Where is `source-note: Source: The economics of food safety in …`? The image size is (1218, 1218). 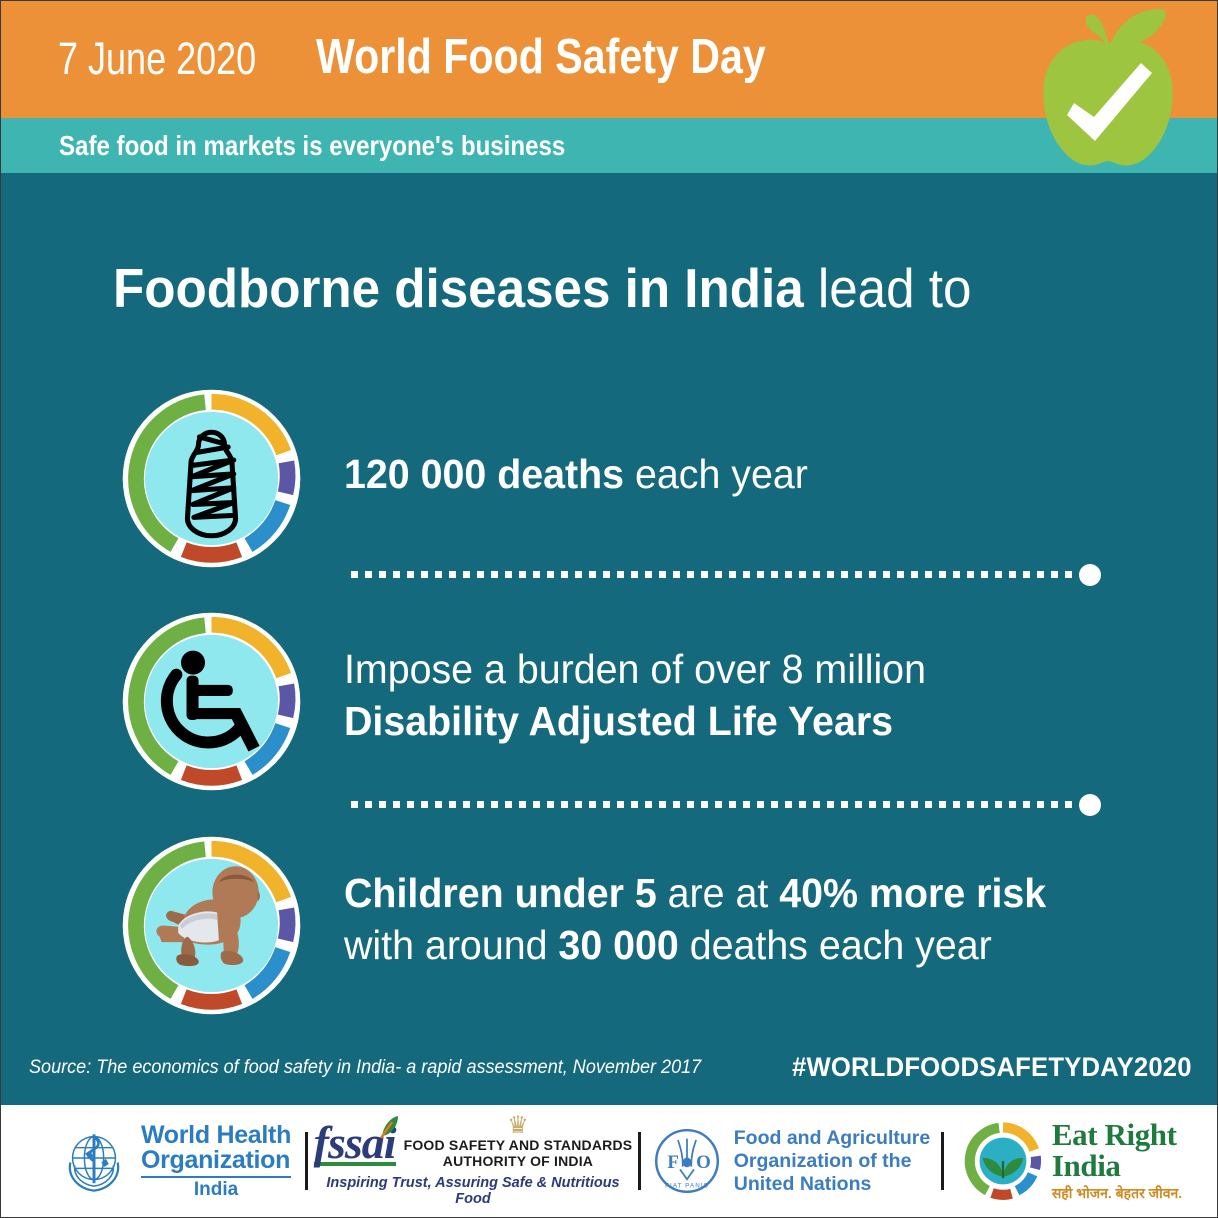
source-note: Source: The economics of food safety in … is located at coordinates (365, 1067).